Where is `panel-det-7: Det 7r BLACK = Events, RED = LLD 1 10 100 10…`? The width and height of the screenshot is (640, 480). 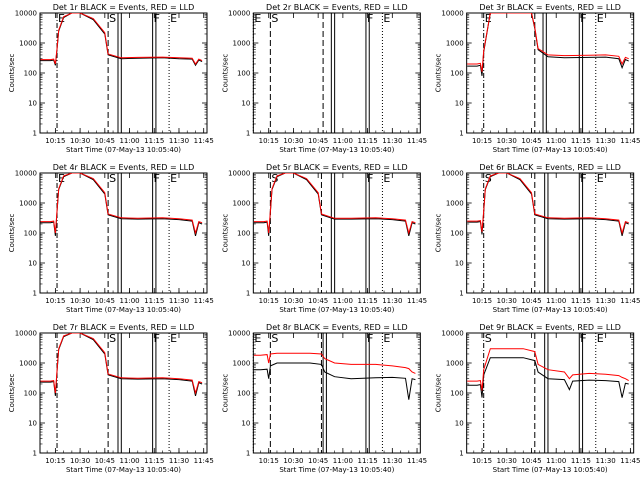 panel-det-7: Det 7r BLACK = Events, RED = LLD 1 10 100 10… is located at coordinates (111, 398).